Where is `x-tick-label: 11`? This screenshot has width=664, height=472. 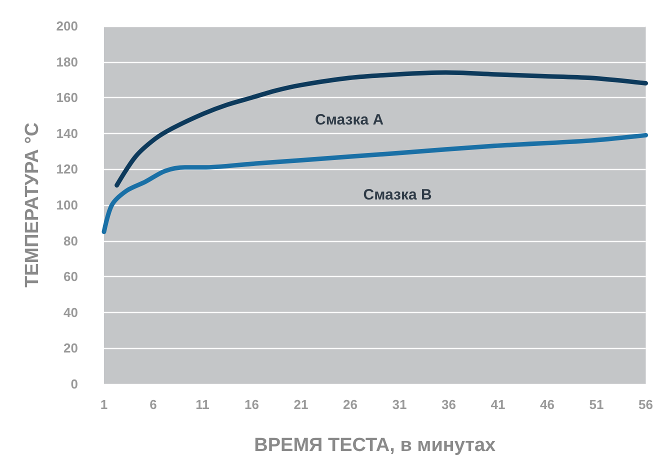 x-tick-label: 11 is located at coordinates (203, 404).